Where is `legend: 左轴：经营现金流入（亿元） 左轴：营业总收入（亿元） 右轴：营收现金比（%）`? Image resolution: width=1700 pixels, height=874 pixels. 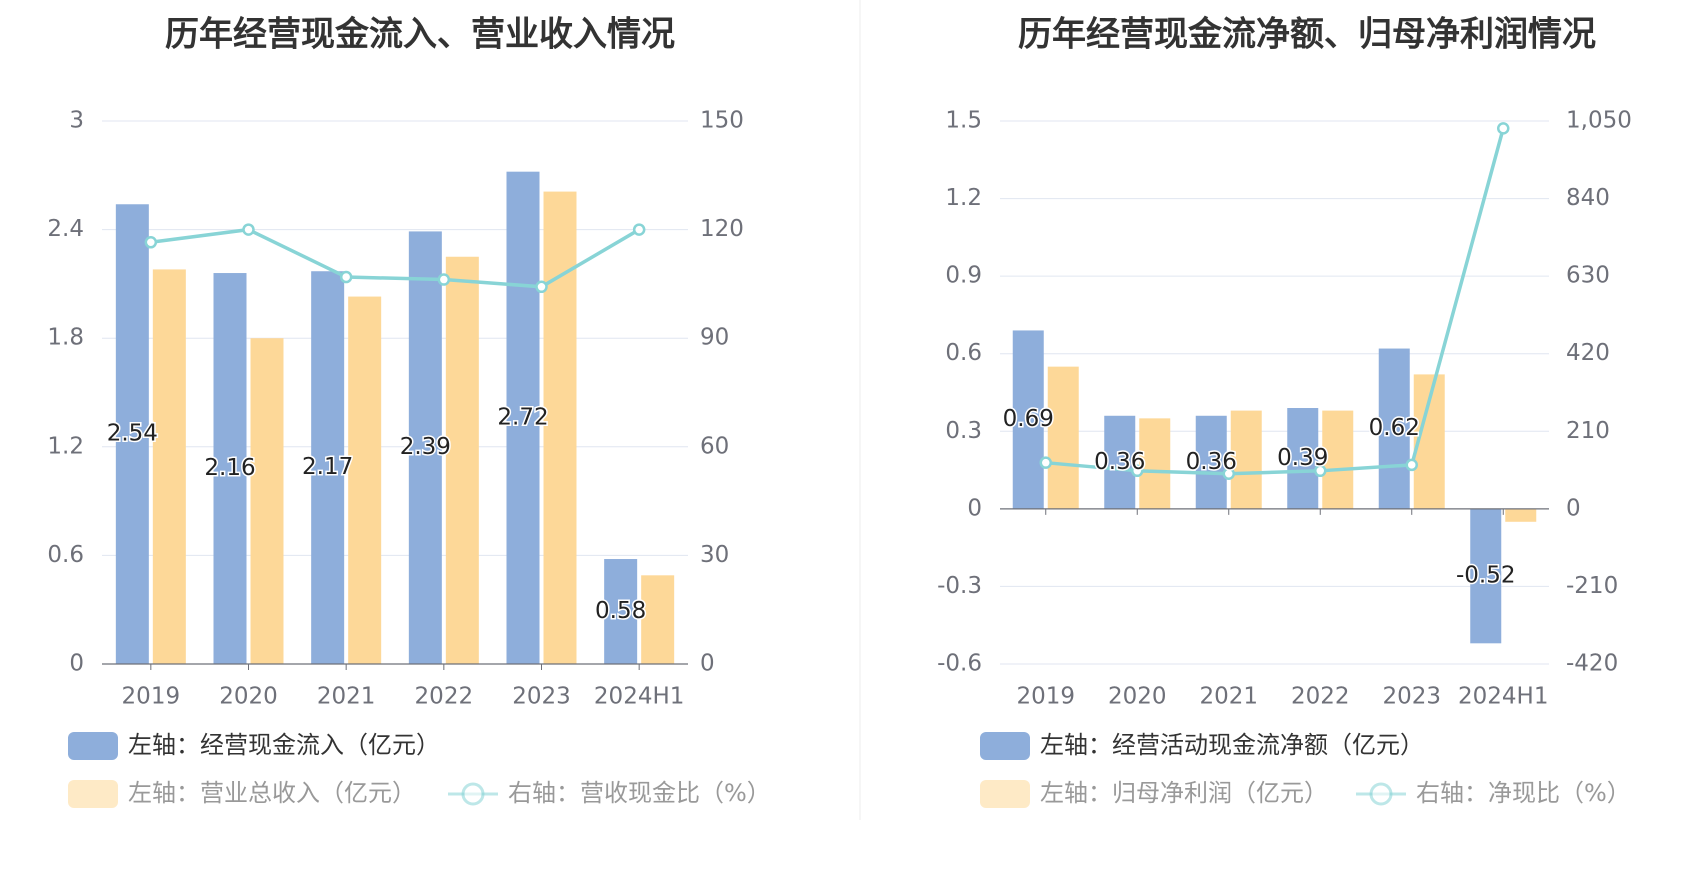
legend: 左轴：经营现金流入（亿元） 左轴：营业总收入（亿元） 右轴：营收现金比（%） is located at coordinates (419, 769).